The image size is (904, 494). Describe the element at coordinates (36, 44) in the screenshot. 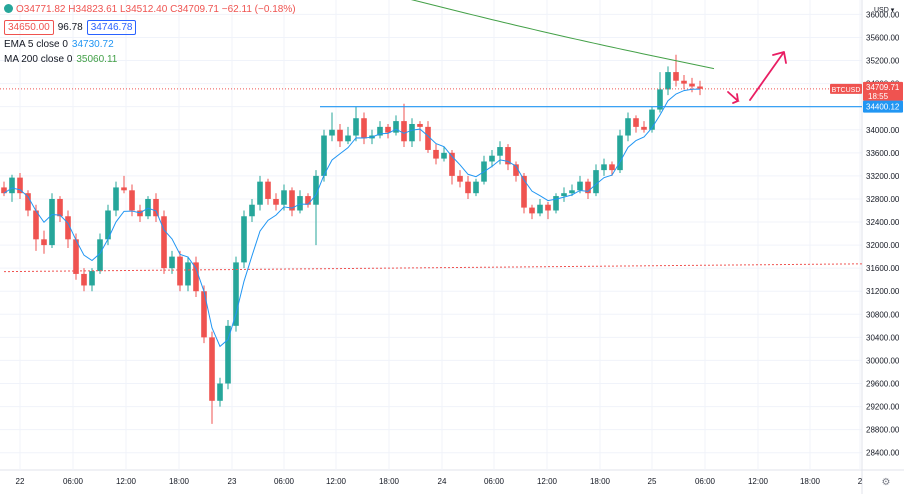

I see `ema-label: EMA 5 close 0` at that location.